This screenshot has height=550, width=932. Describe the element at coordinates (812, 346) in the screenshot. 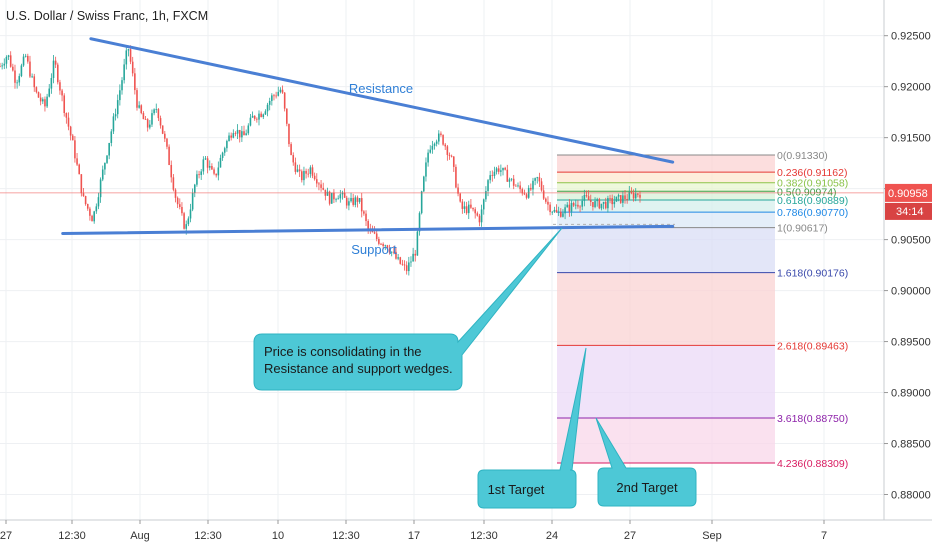

I see `fib-level-label: 2.618(0.89463)` at that location.